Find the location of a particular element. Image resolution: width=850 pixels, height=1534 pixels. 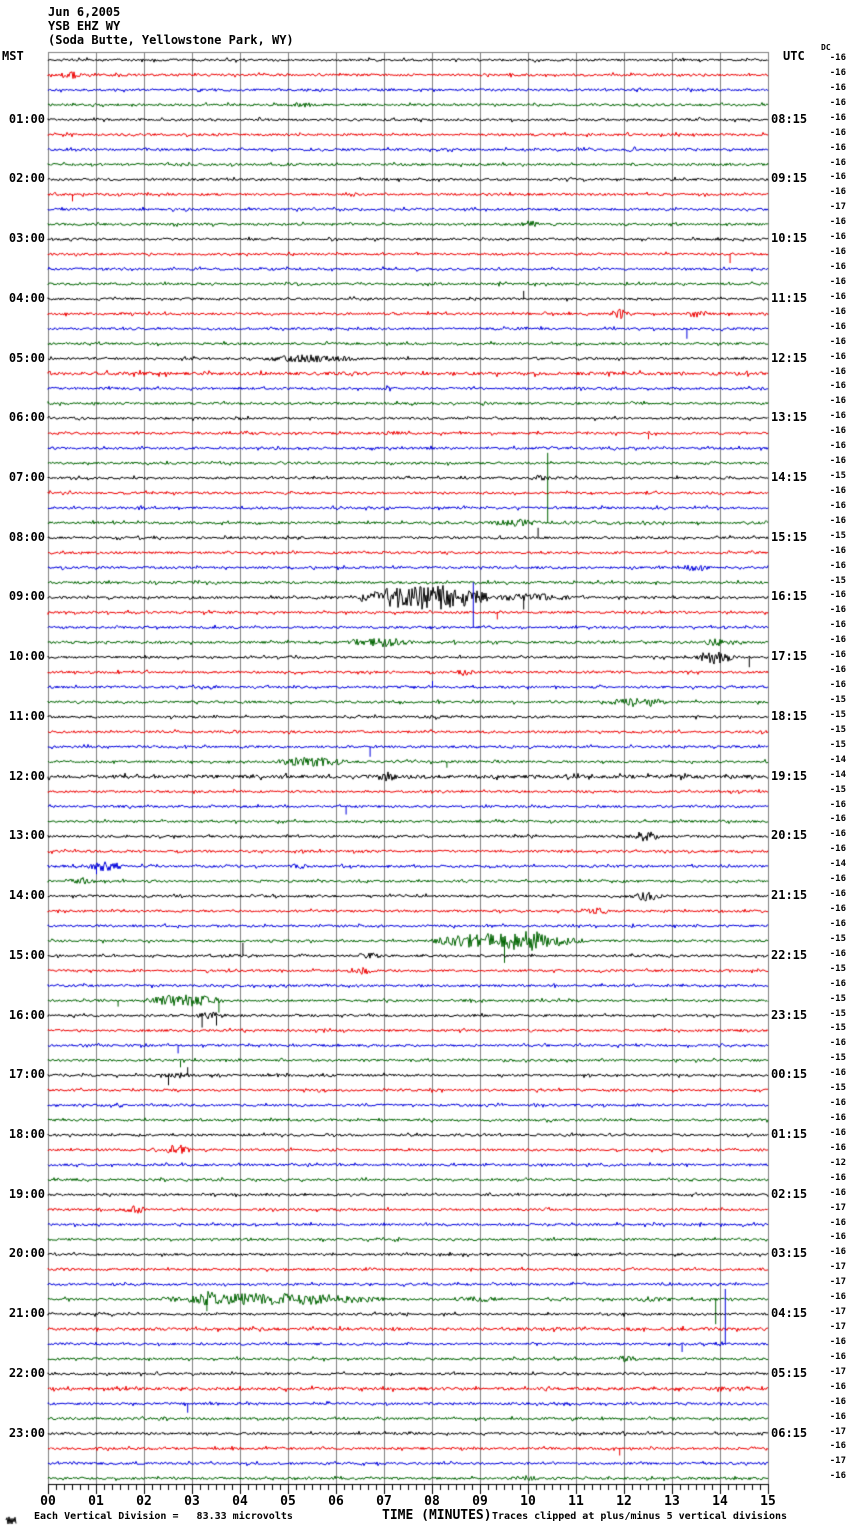

header-date: Jun 6,2005 is located at coordinates (84, 12).